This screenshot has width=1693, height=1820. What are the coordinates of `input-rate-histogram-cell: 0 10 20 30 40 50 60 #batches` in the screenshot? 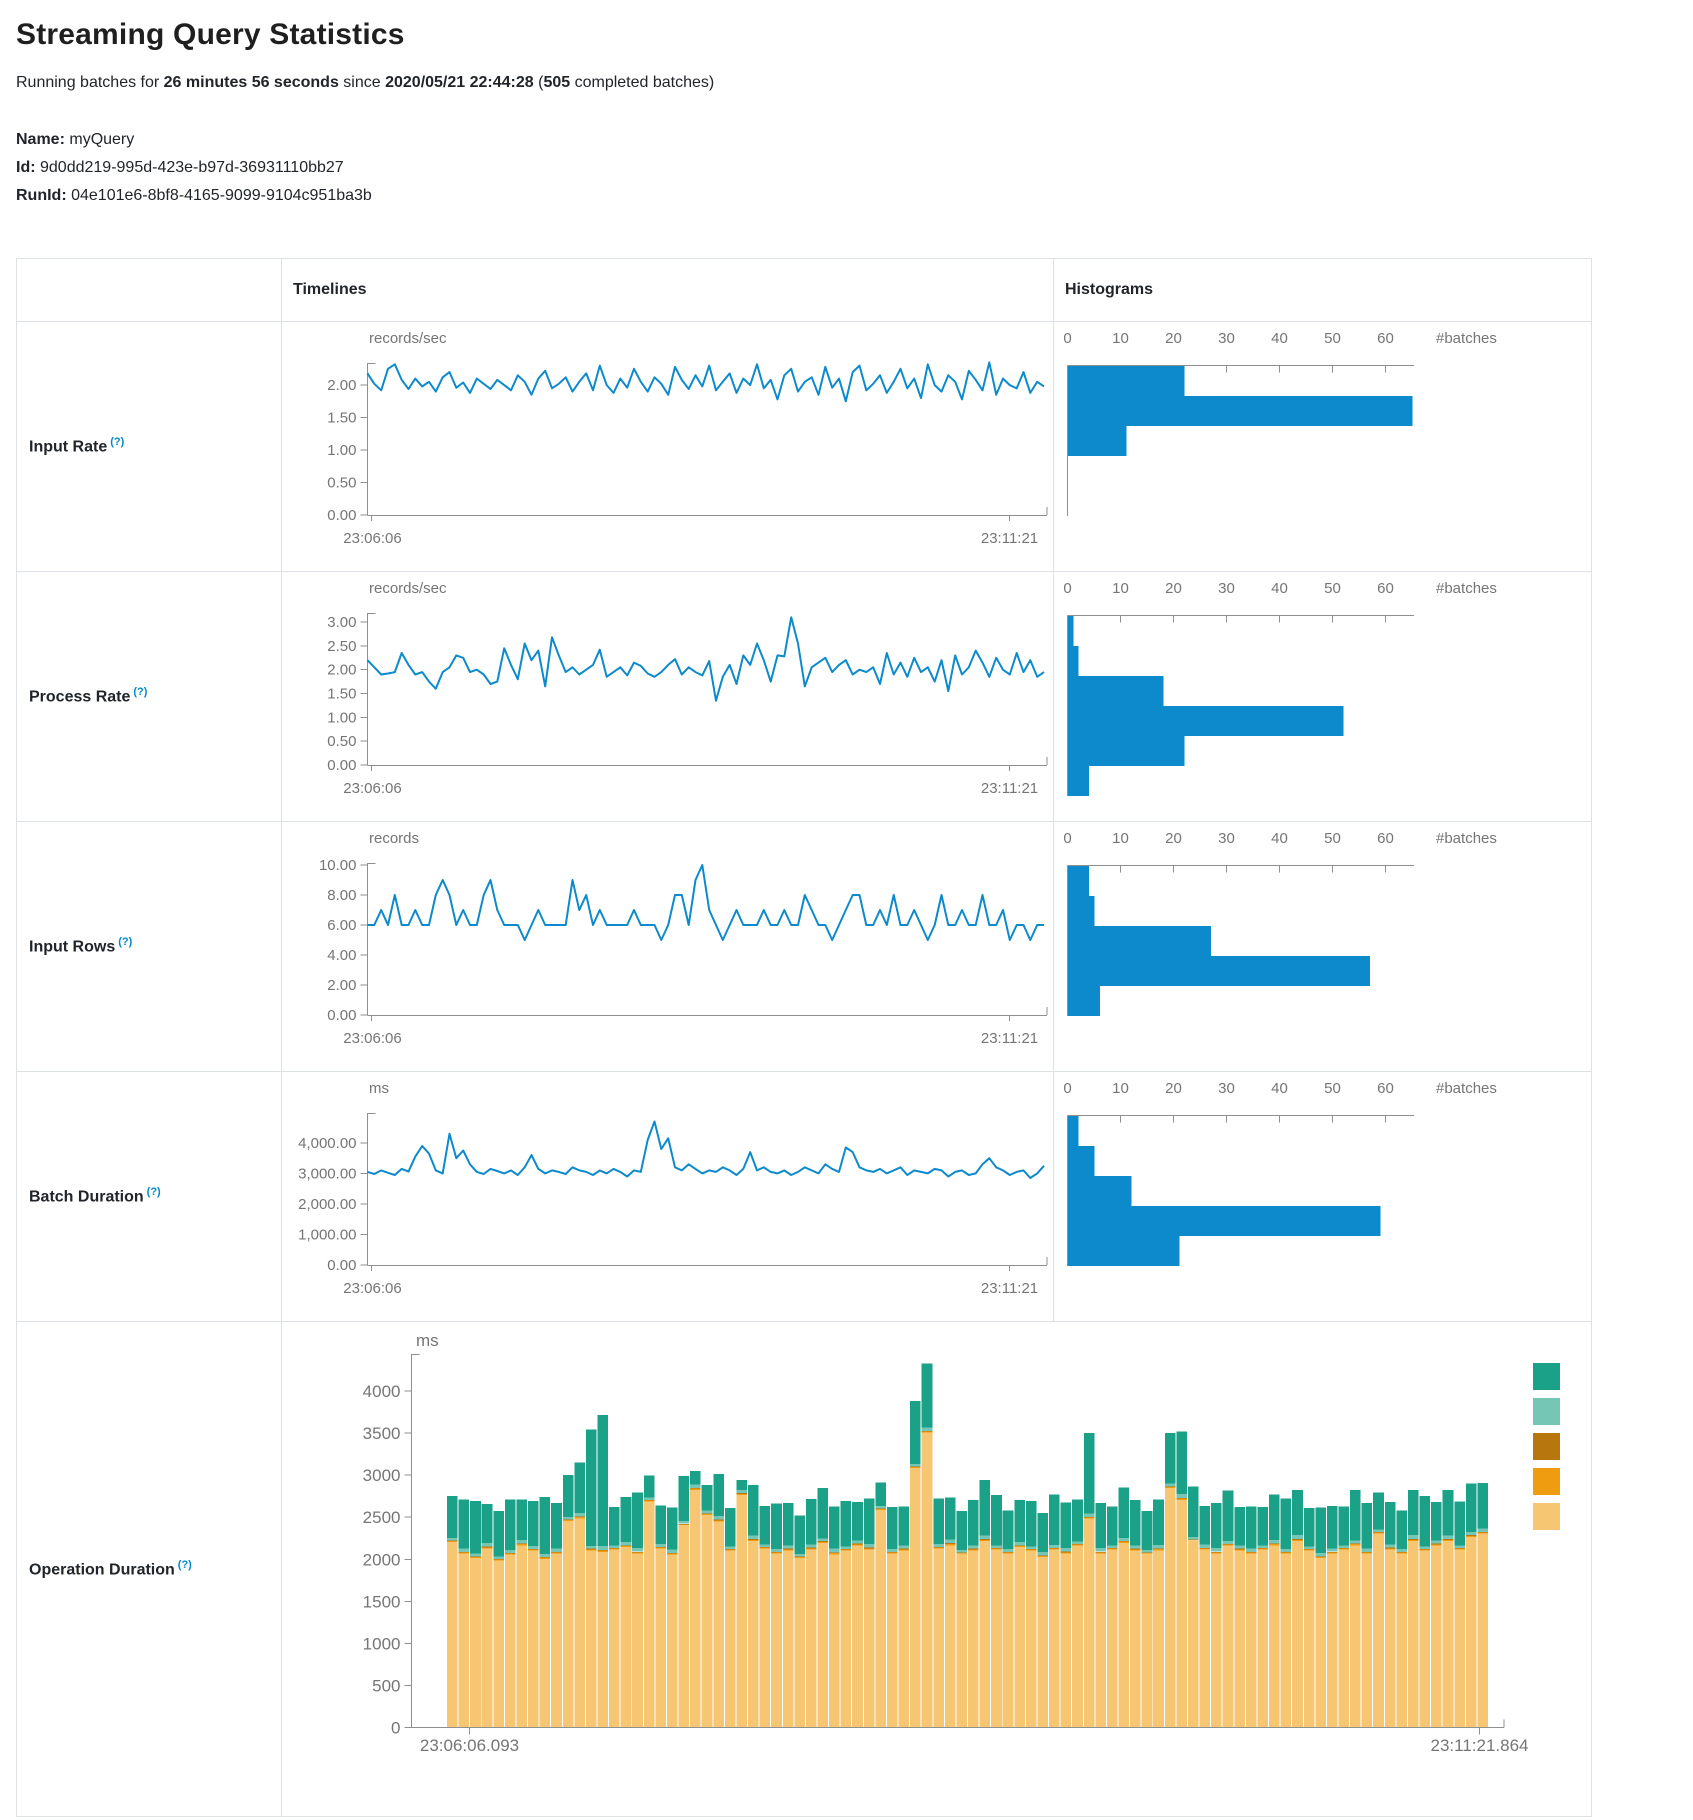 It's located at (1322, 446).